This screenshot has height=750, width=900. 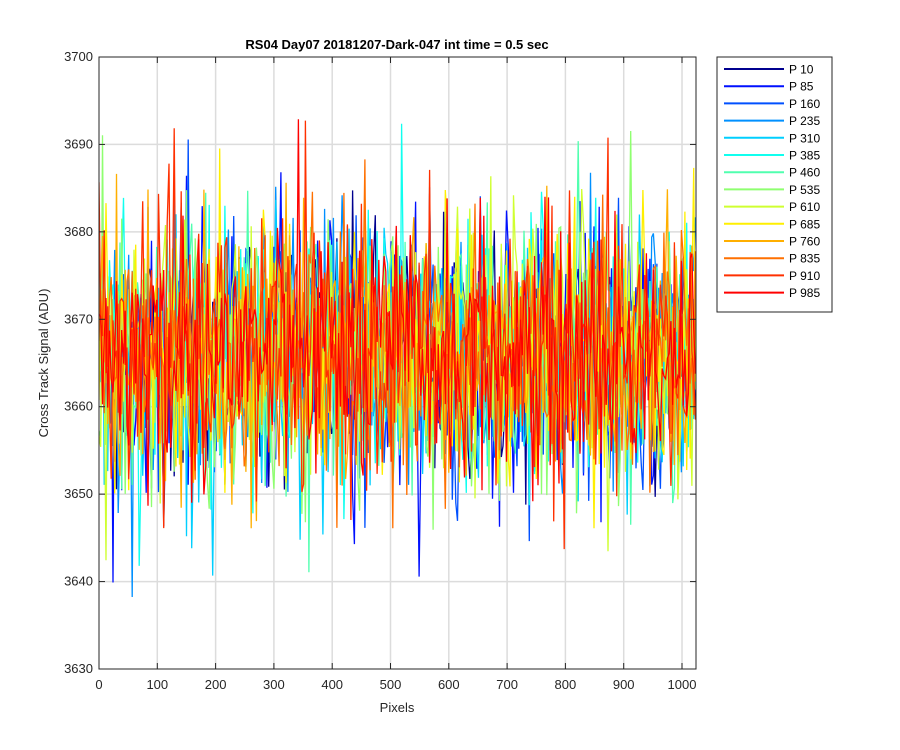 I want to click on legend-label: P 835, so click(x=804, y=259).